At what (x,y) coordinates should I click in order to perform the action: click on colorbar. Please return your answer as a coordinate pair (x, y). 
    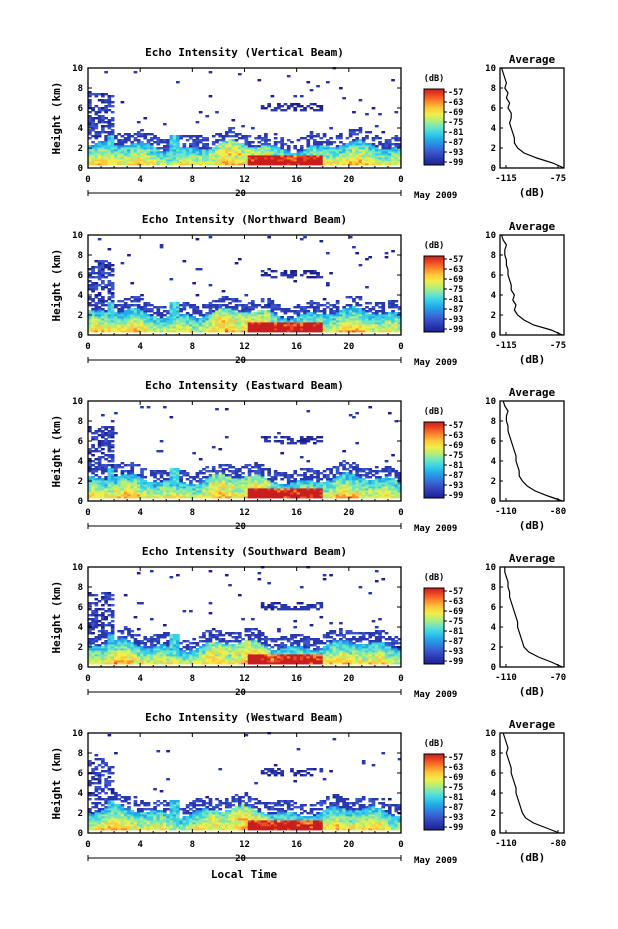
    Looking at the image, I should click on (434, 294).